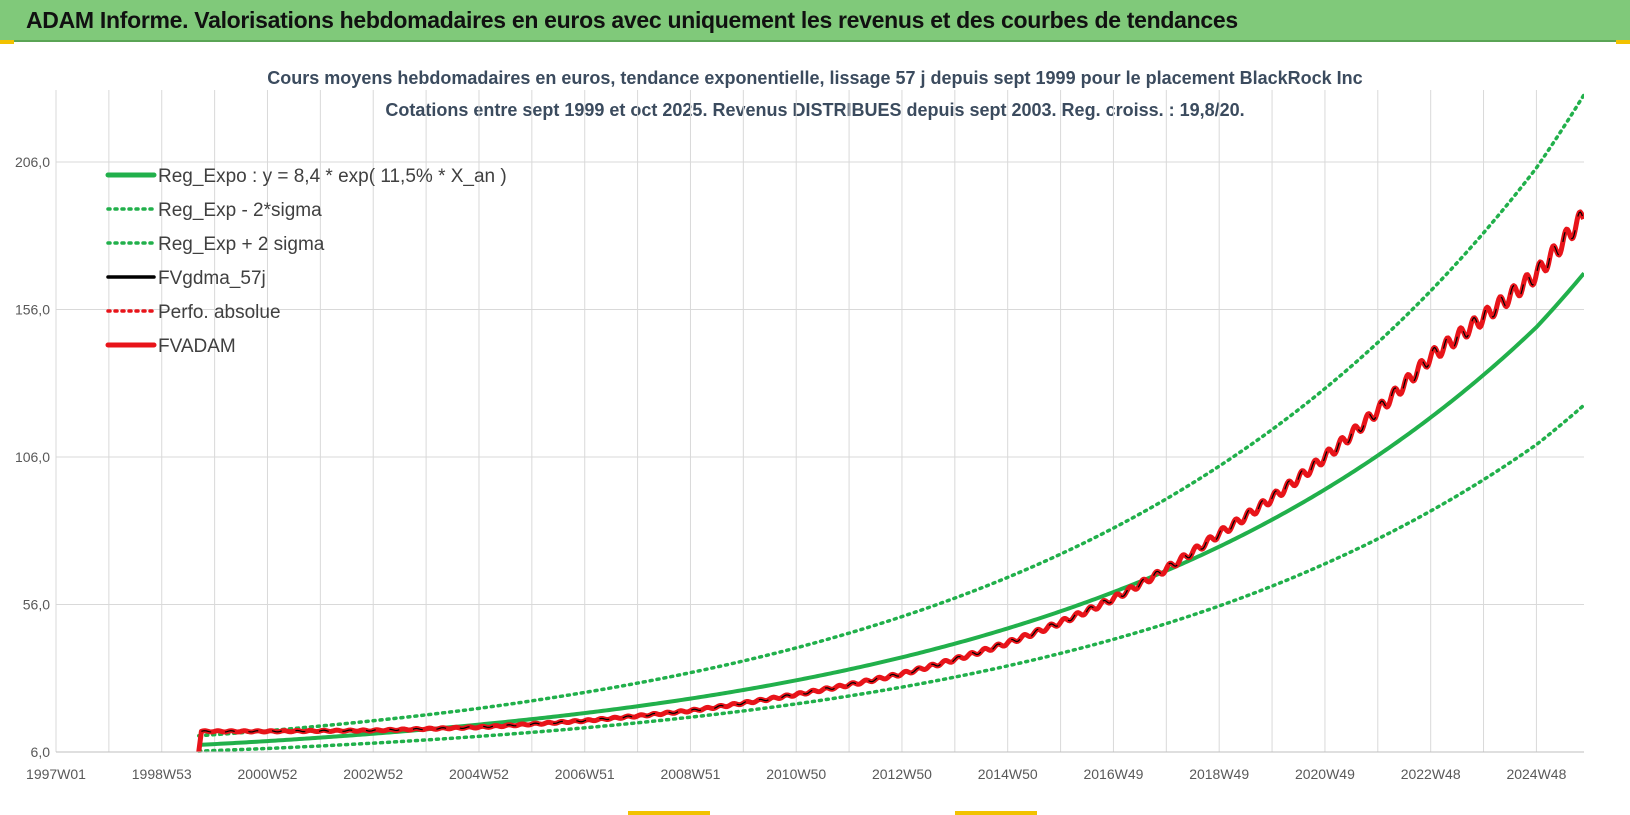  What do you see at coordinates (32, 162) in the screenshot?
I see `y-tick-label: 206,0` at bounding box center [32, 162].